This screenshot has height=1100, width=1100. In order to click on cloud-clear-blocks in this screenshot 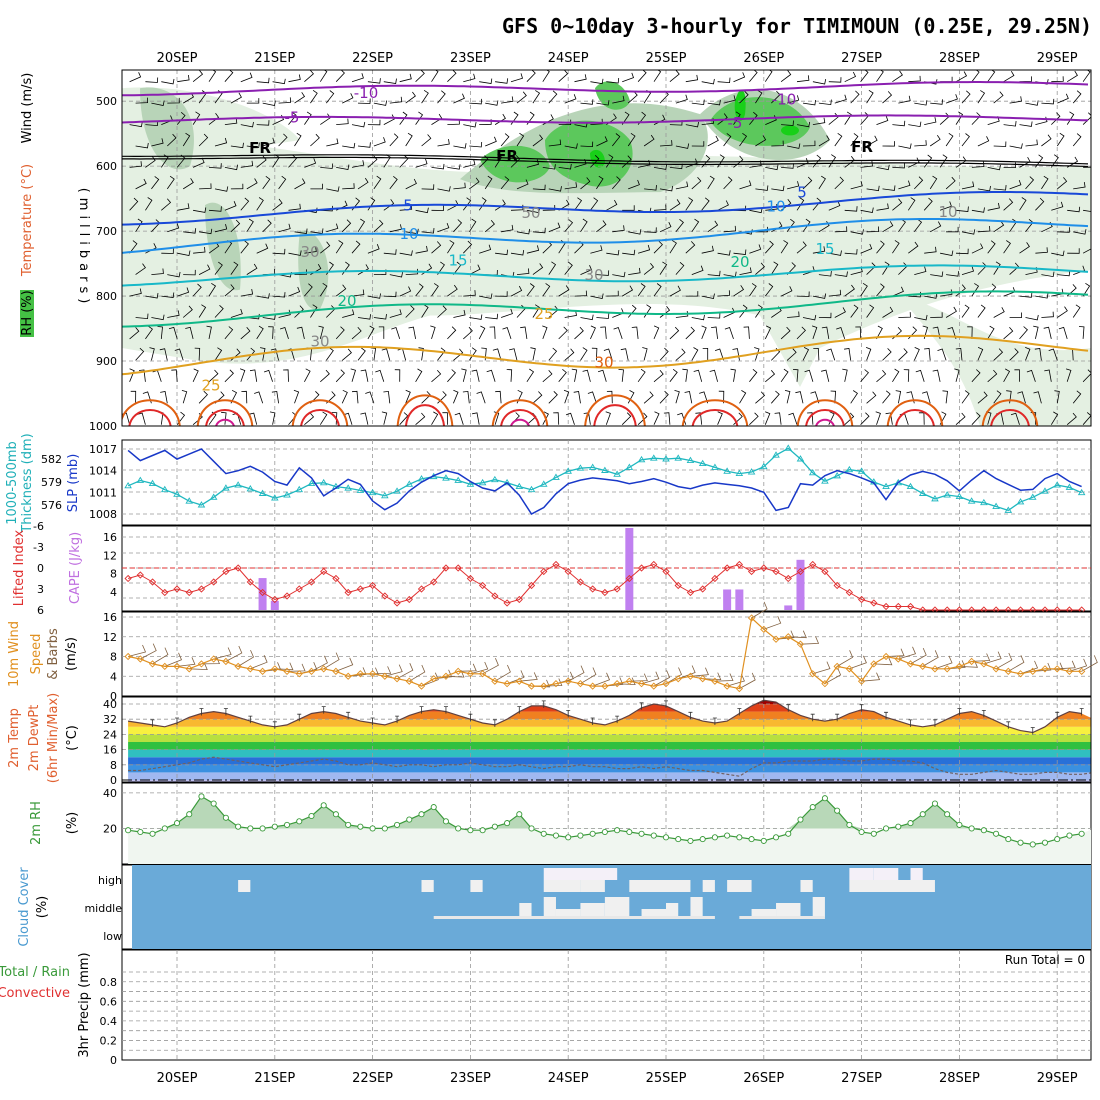, I will do `click(586, 893)`.